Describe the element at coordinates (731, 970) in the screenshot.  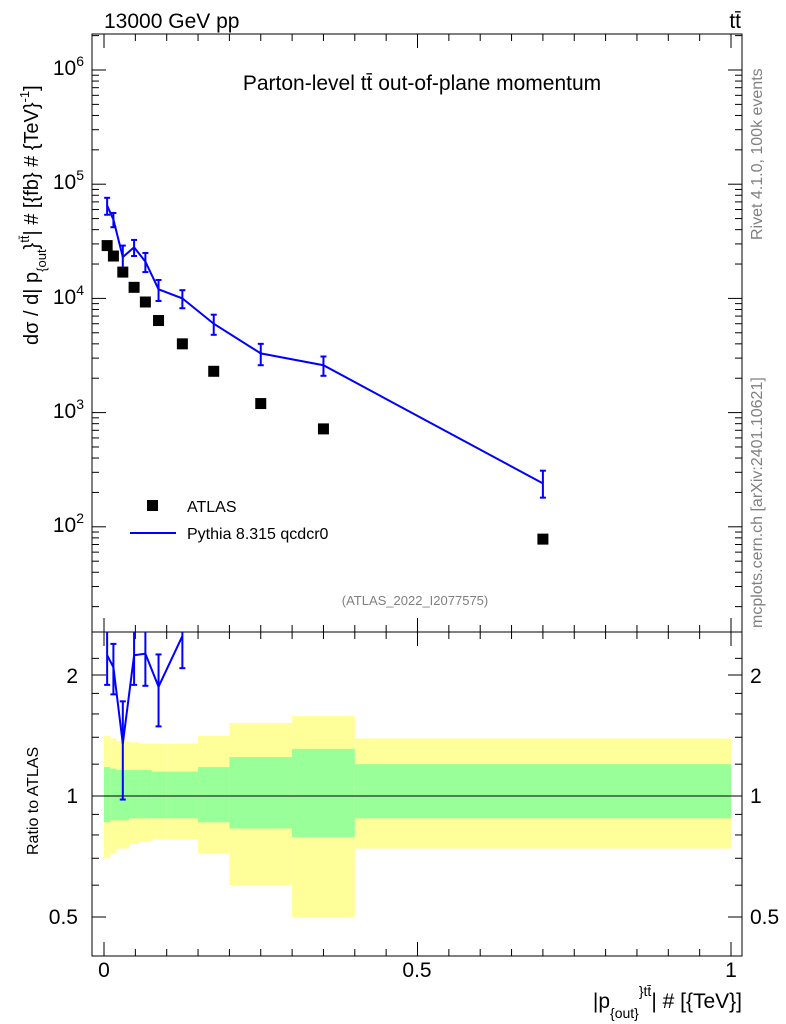
I see `x-tick-1: 1` at that location.